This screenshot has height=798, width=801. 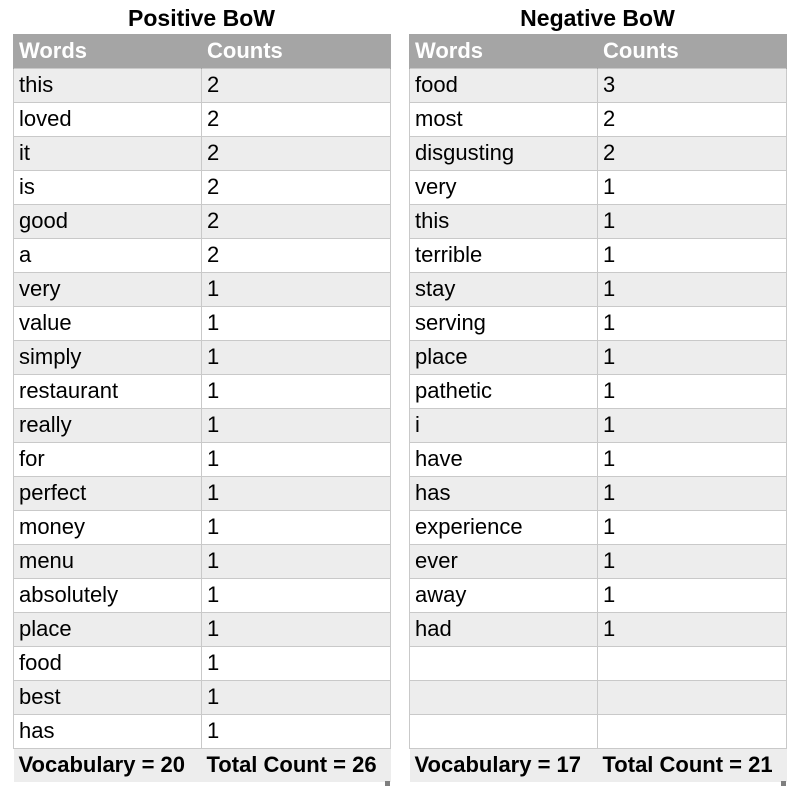 What do you see at coordinates (692, 764) in the screenshot?
I see `total-count-summary: Total Count = 21` at bounding box center [692, 764].